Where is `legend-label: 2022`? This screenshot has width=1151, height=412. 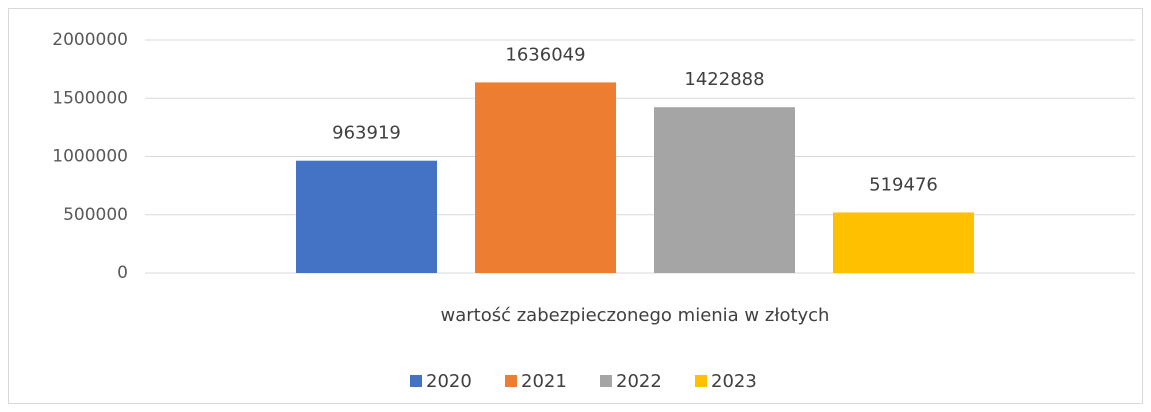
legend-label: 2022 is located at coordinates (639, 381).